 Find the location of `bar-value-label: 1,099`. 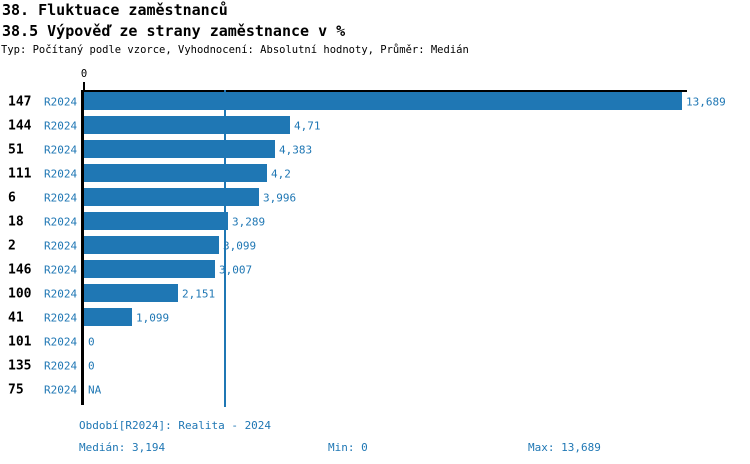

bar-value-label: 1,099 is located at coordinates (153, 318).